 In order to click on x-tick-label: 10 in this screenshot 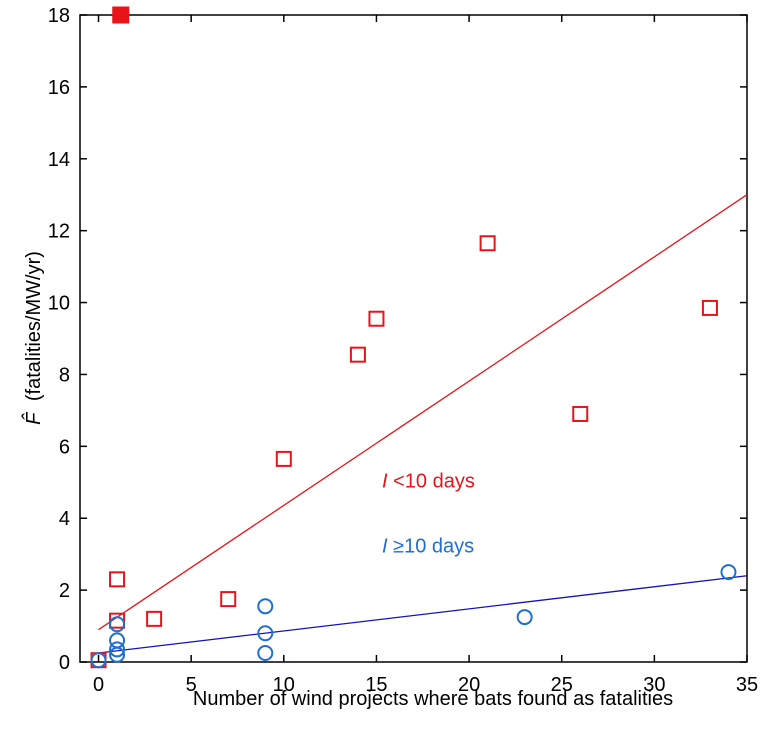, I will do `click(284, 685)`.